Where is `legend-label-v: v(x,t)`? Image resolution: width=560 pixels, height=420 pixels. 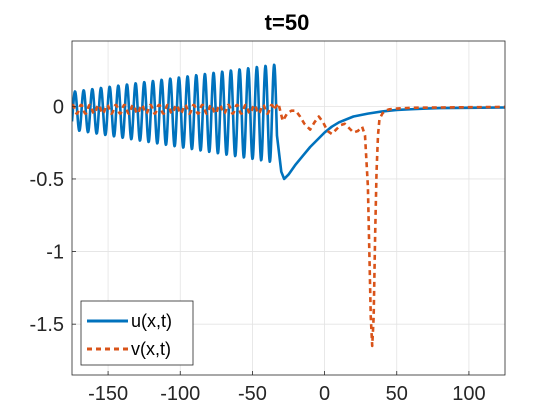
legend-label-v: v(x,t) is located at coordinates (151, 349).